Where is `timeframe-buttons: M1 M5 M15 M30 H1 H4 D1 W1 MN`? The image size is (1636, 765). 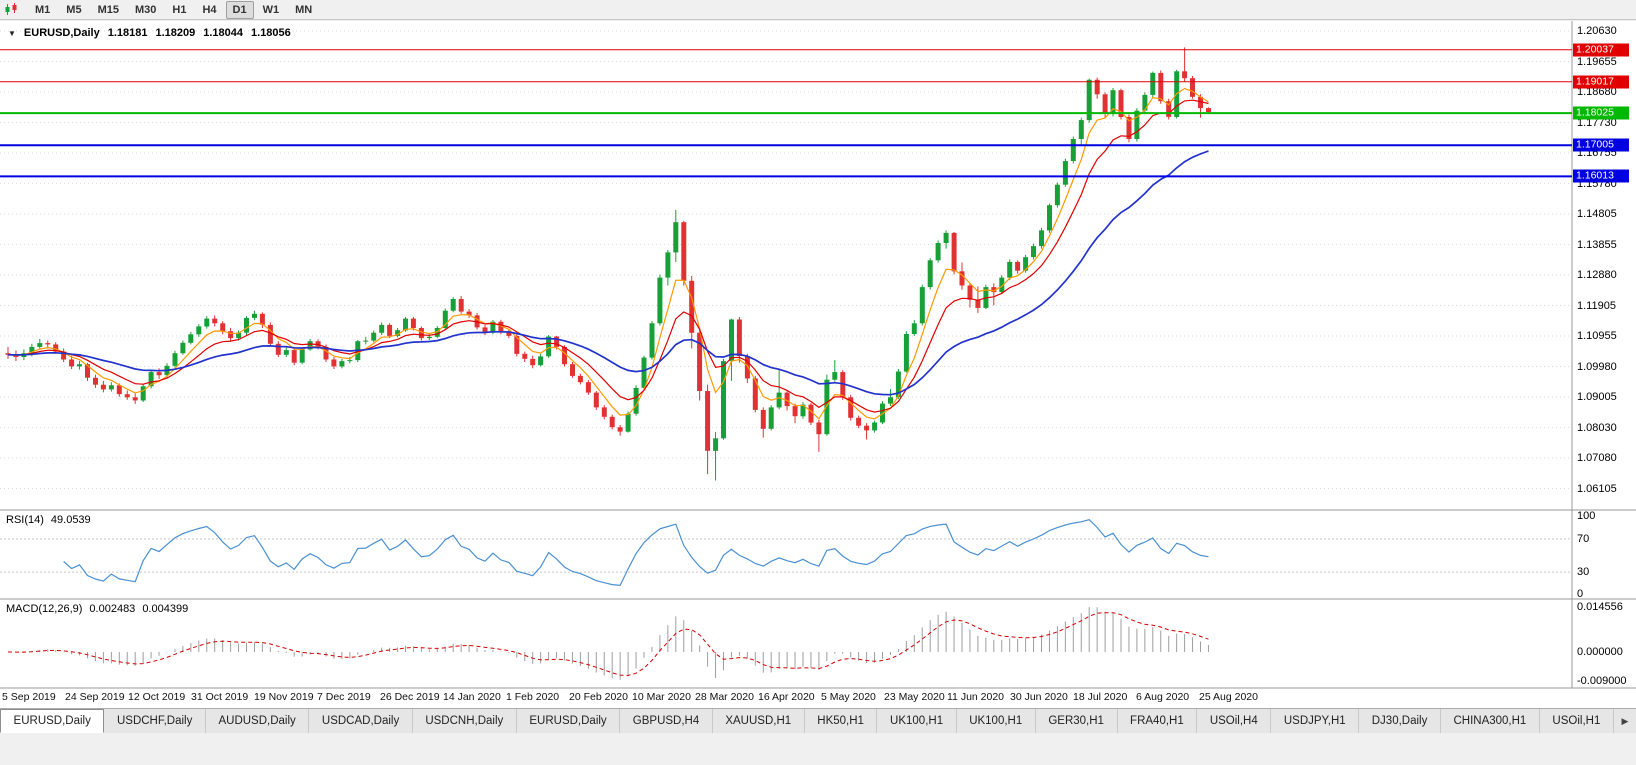
timeframe-buttons: M1 M5 M15 M30 H1 H4 D1 W1 MN is located at coordinates (173, 9).